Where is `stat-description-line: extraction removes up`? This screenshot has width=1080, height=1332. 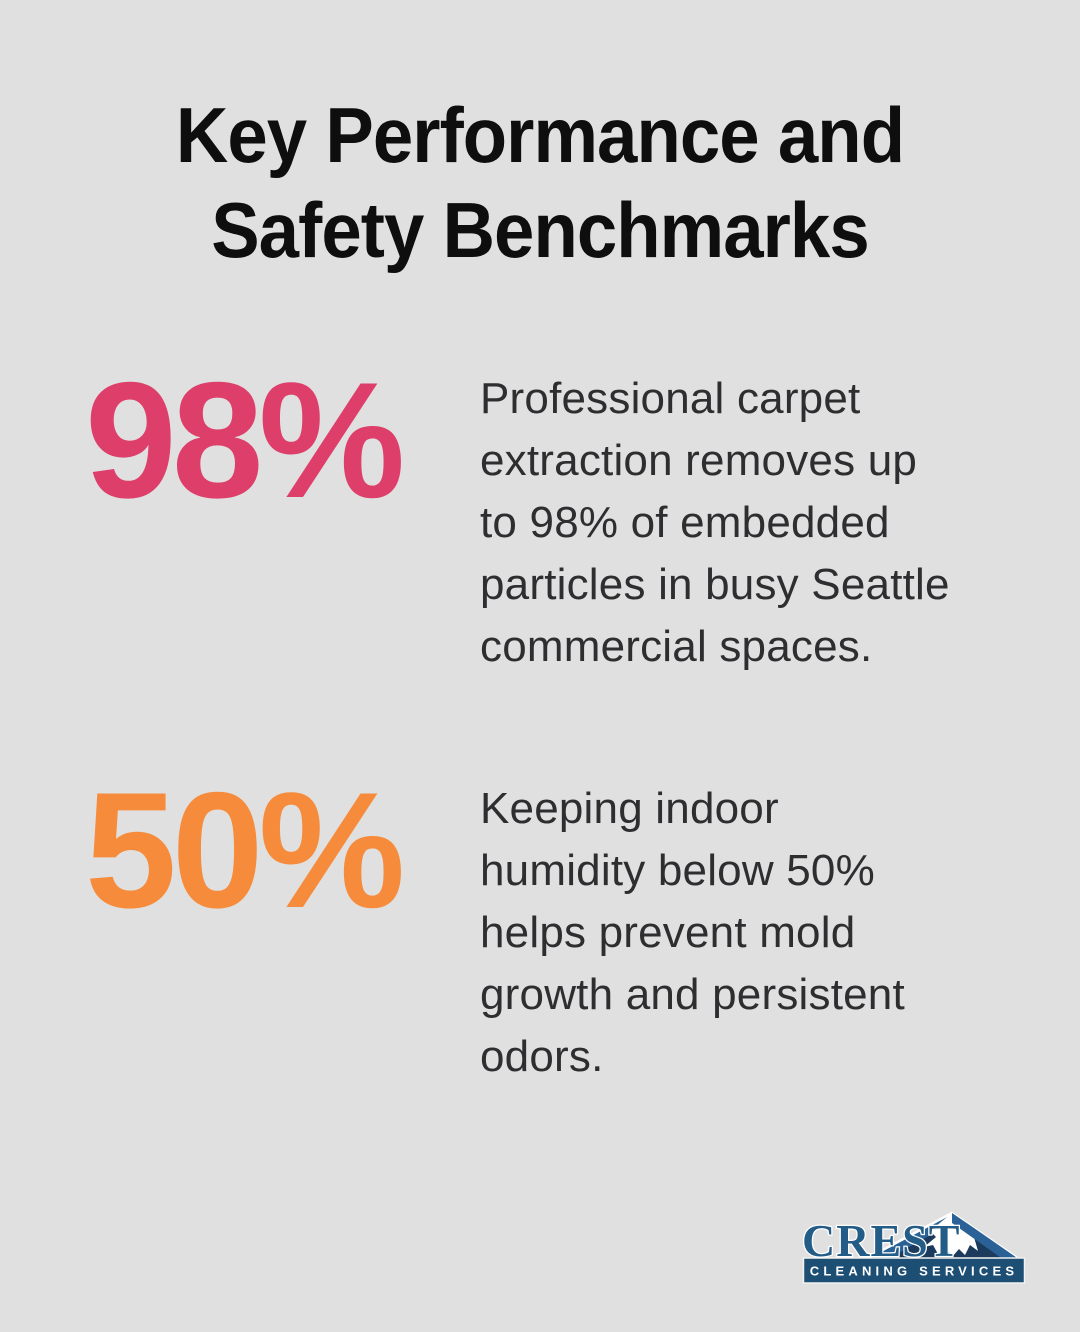 stat-description-line: extraction removes up is located at coordinates (699, 460).